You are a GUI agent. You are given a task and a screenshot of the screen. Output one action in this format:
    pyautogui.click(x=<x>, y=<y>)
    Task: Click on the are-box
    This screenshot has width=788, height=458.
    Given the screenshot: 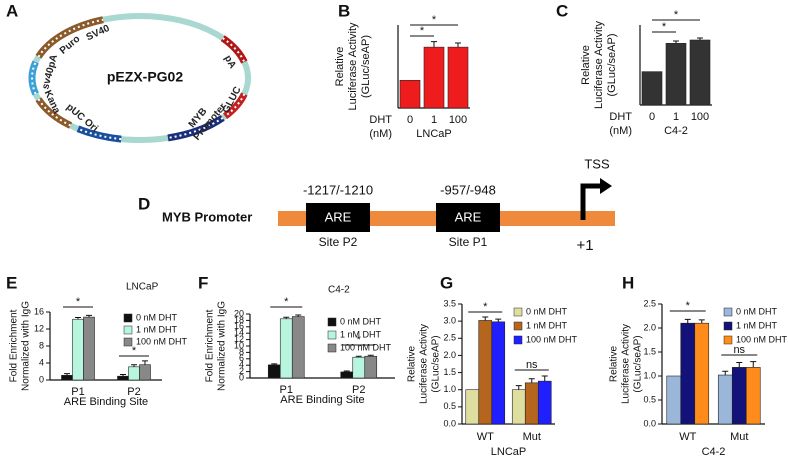 What is the action you would take?
    pyautogui.click(x=338, y=217)
    